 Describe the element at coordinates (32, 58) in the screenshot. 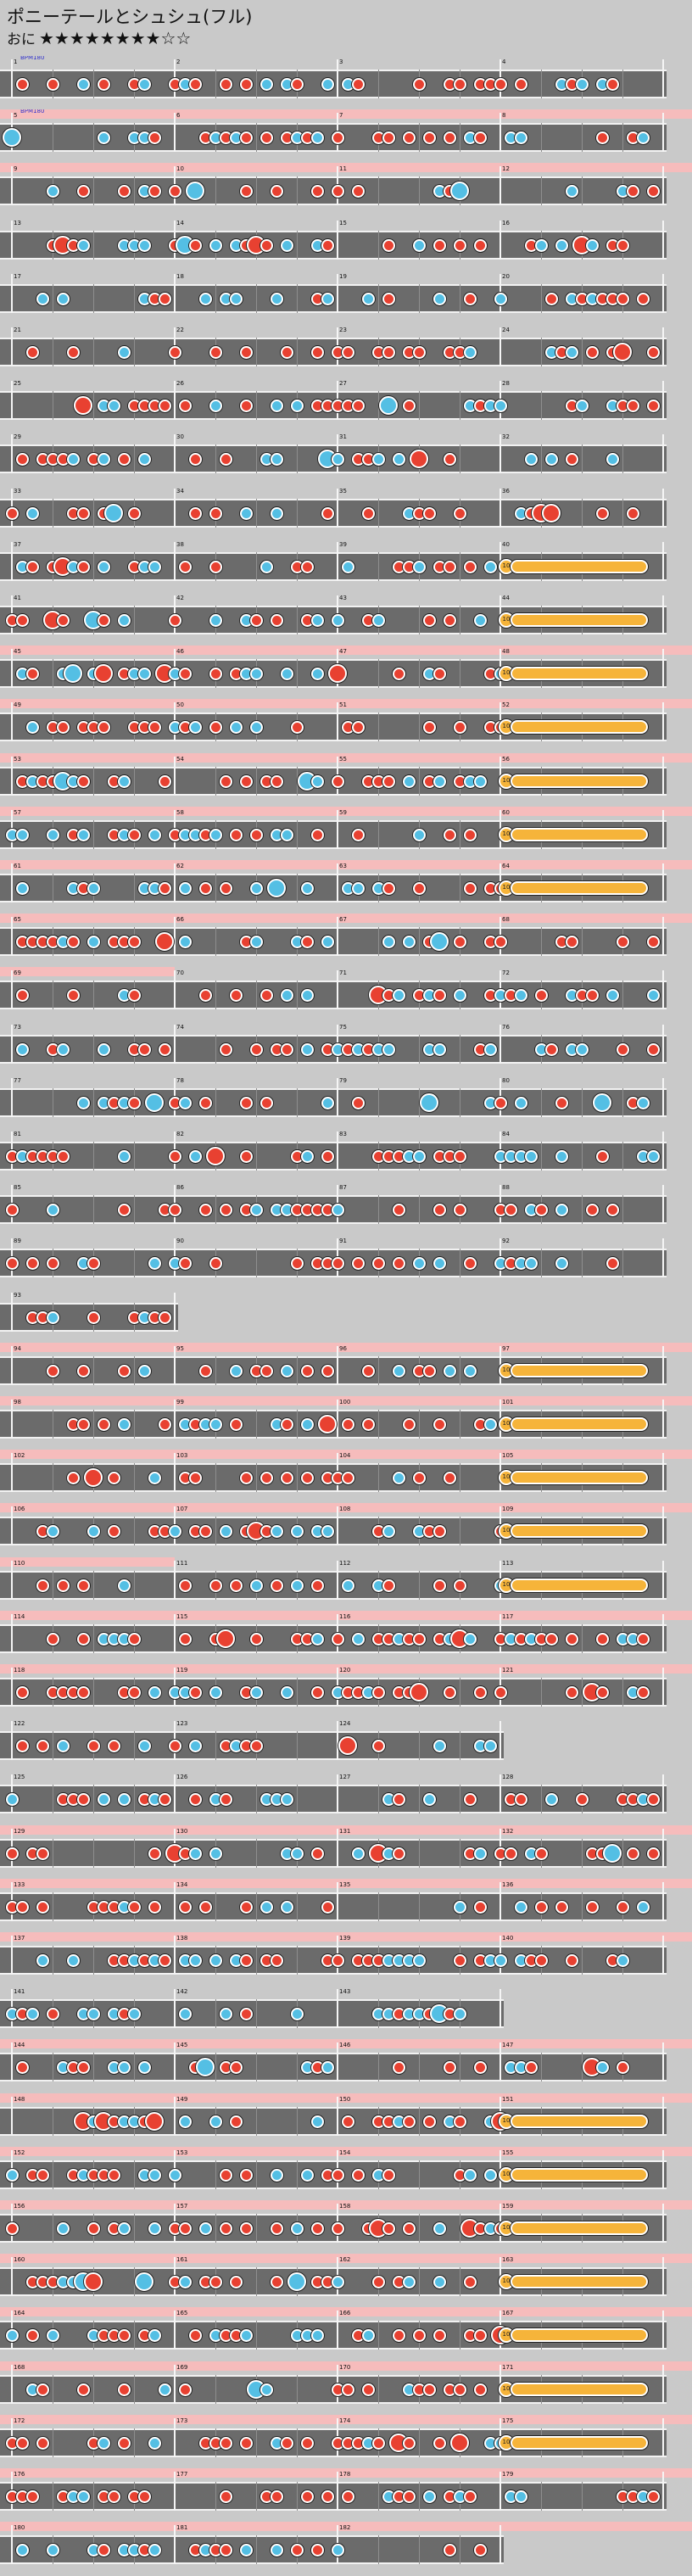

I see `bpm-marker: BPM180` at that location.